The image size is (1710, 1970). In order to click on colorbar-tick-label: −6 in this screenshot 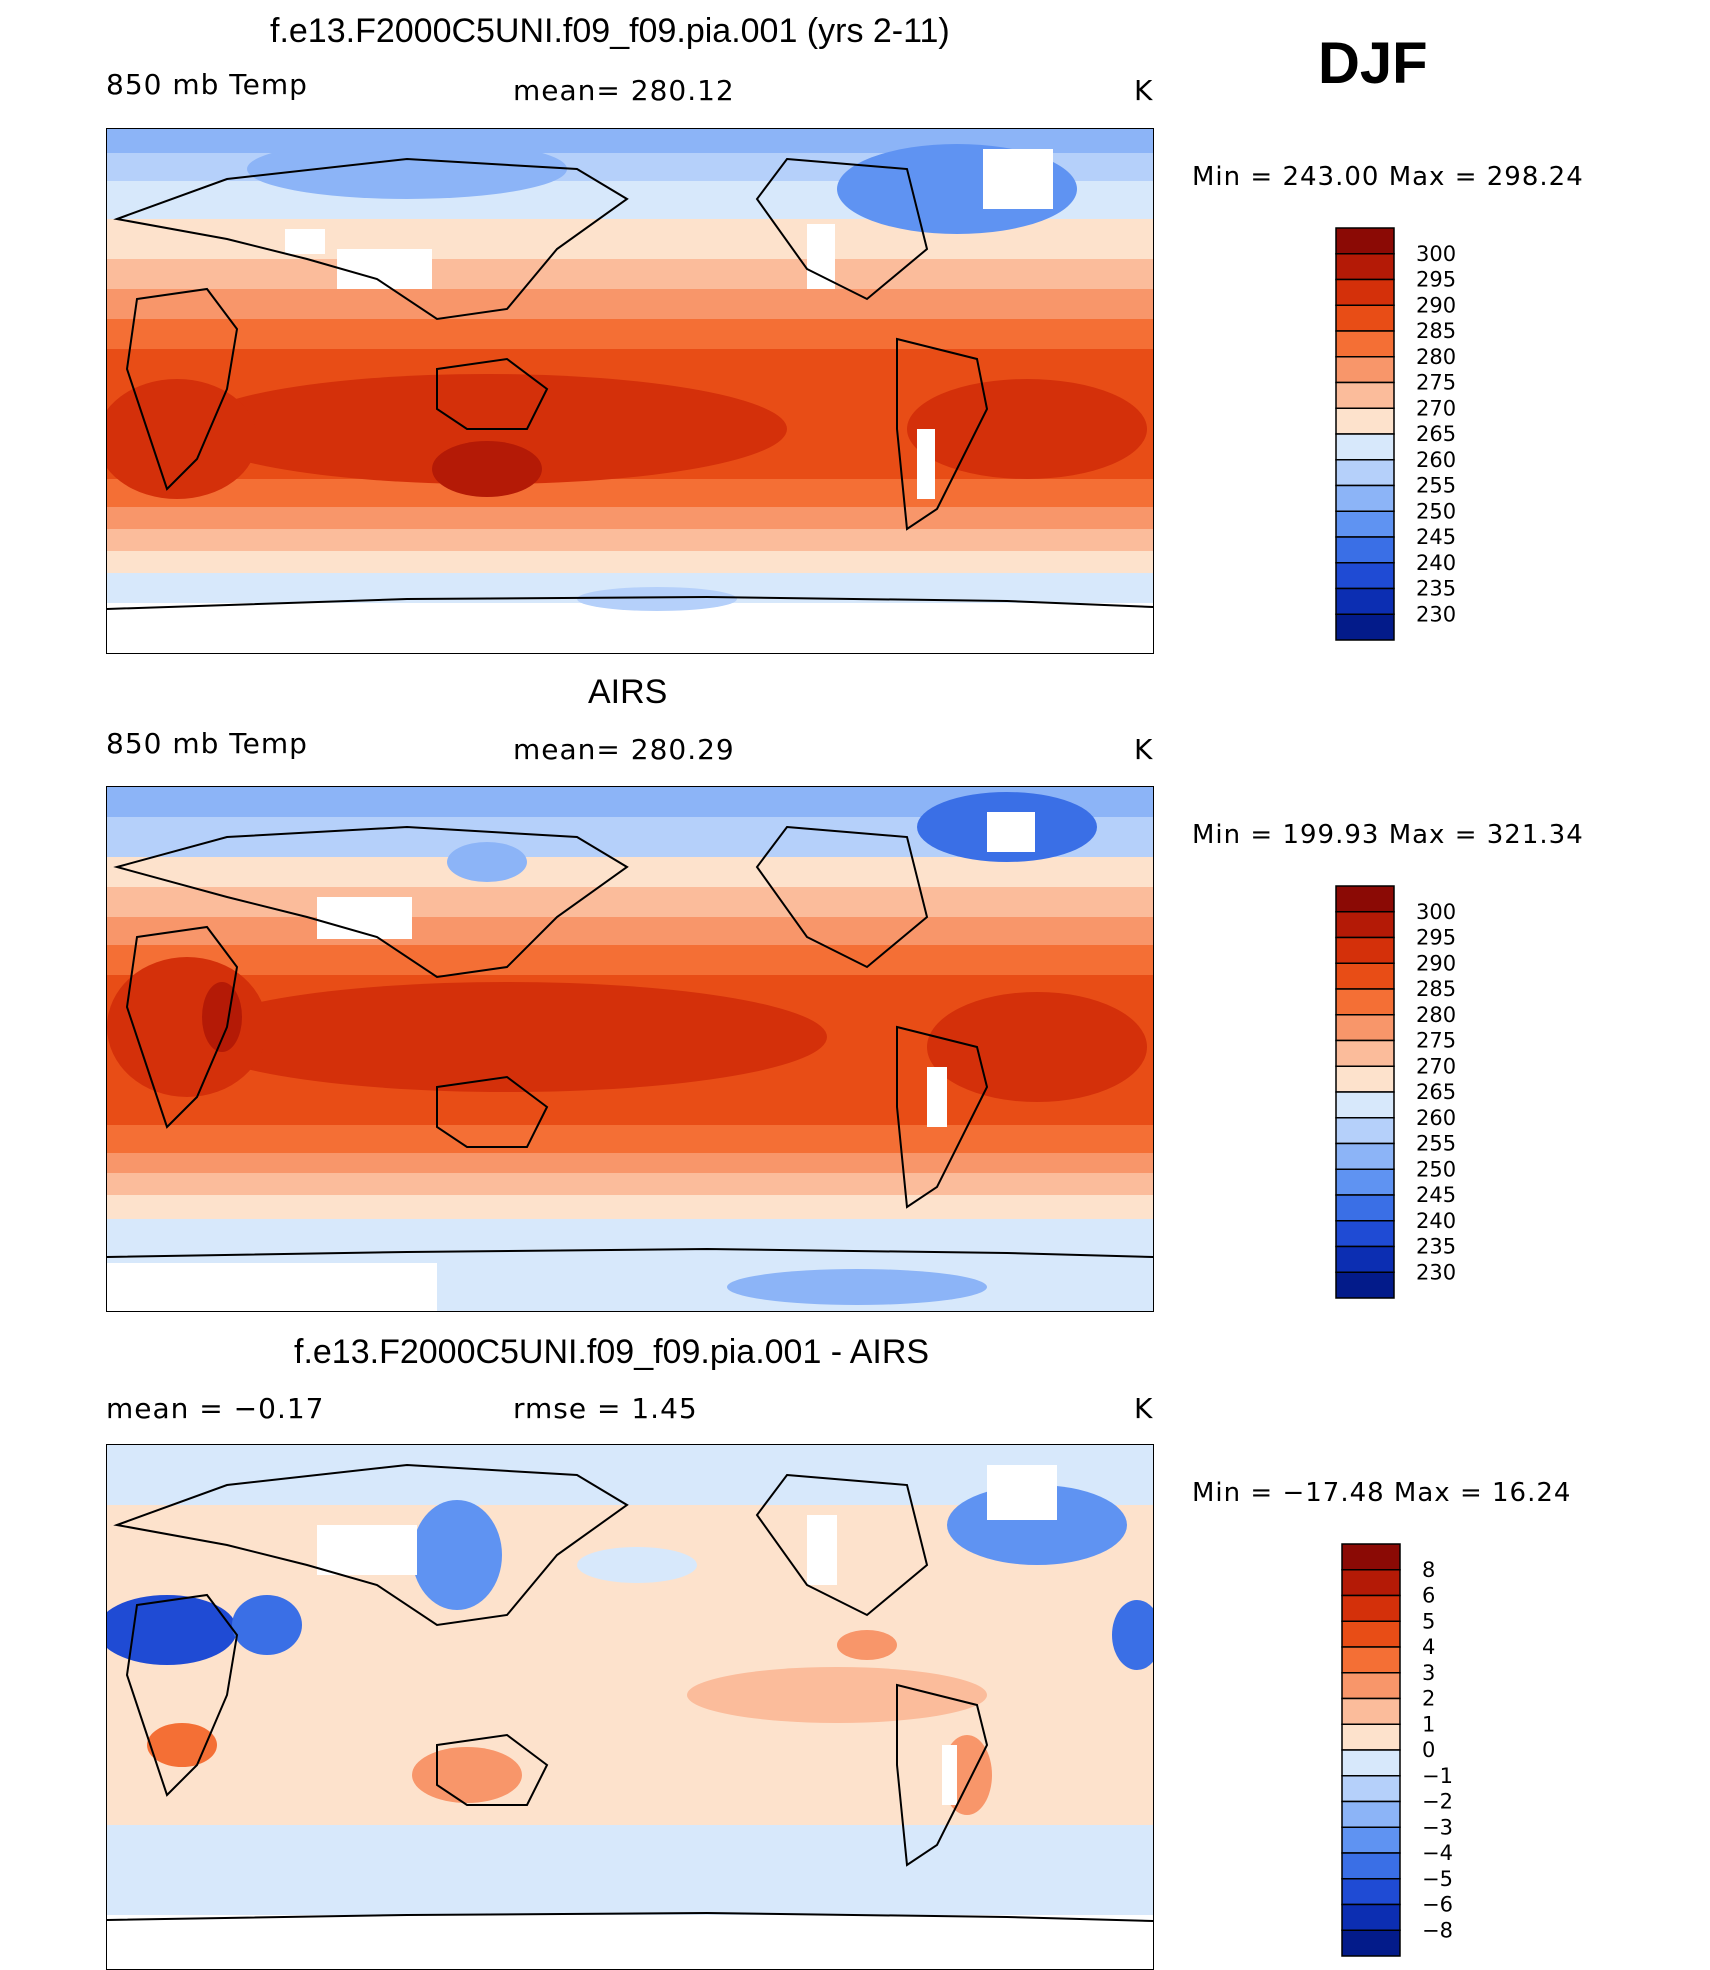, I will do `click(1437, 1905)`.